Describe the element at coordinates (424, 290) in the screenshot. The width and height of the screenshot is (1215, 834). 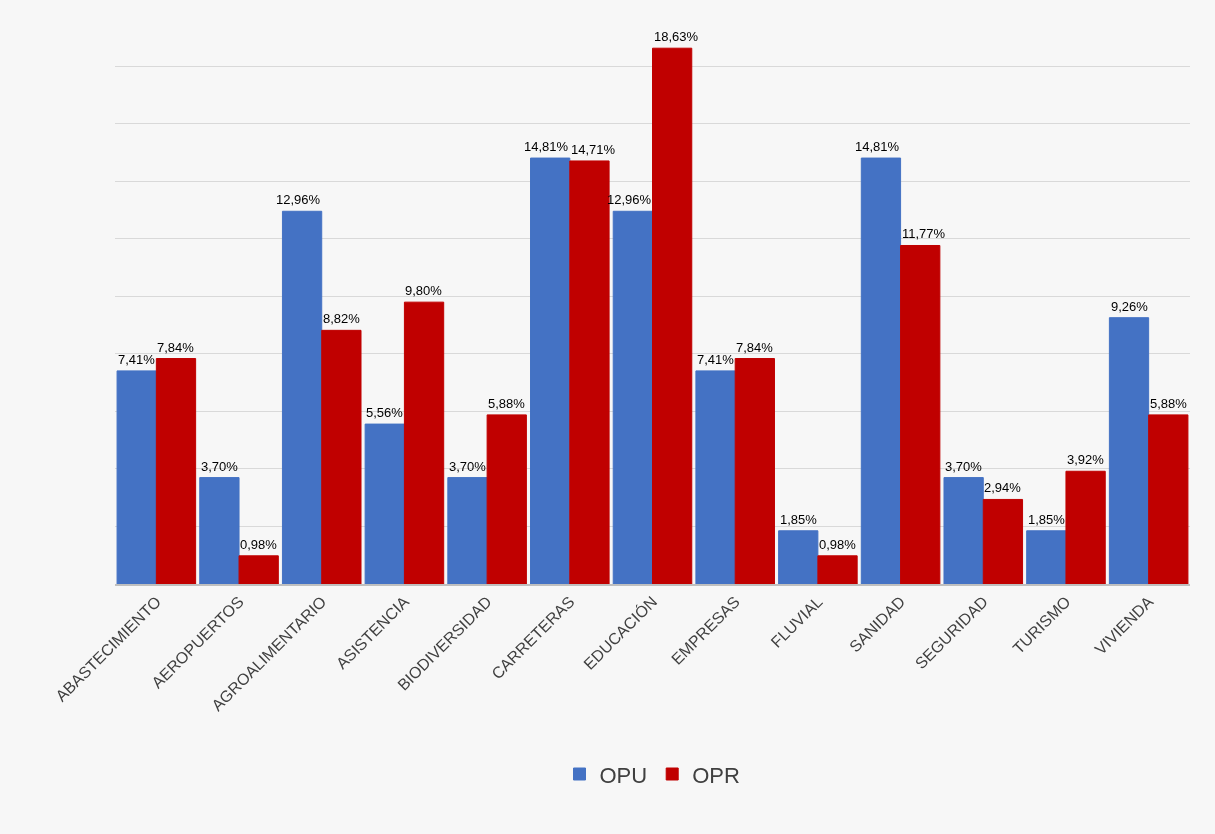
I see `data-label: 9,80%` at that location.